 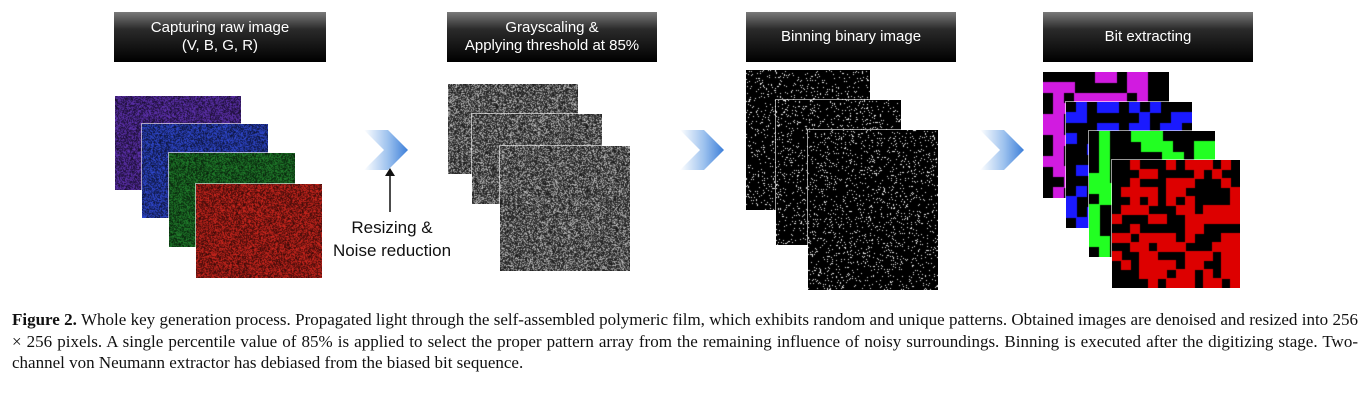 I want to click on stage-label-line: Binning binary image, so click(x=851, y=36).